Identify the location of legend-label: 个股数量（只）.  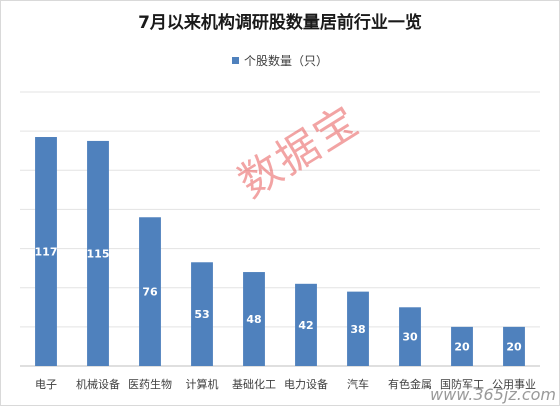
(285, 61).